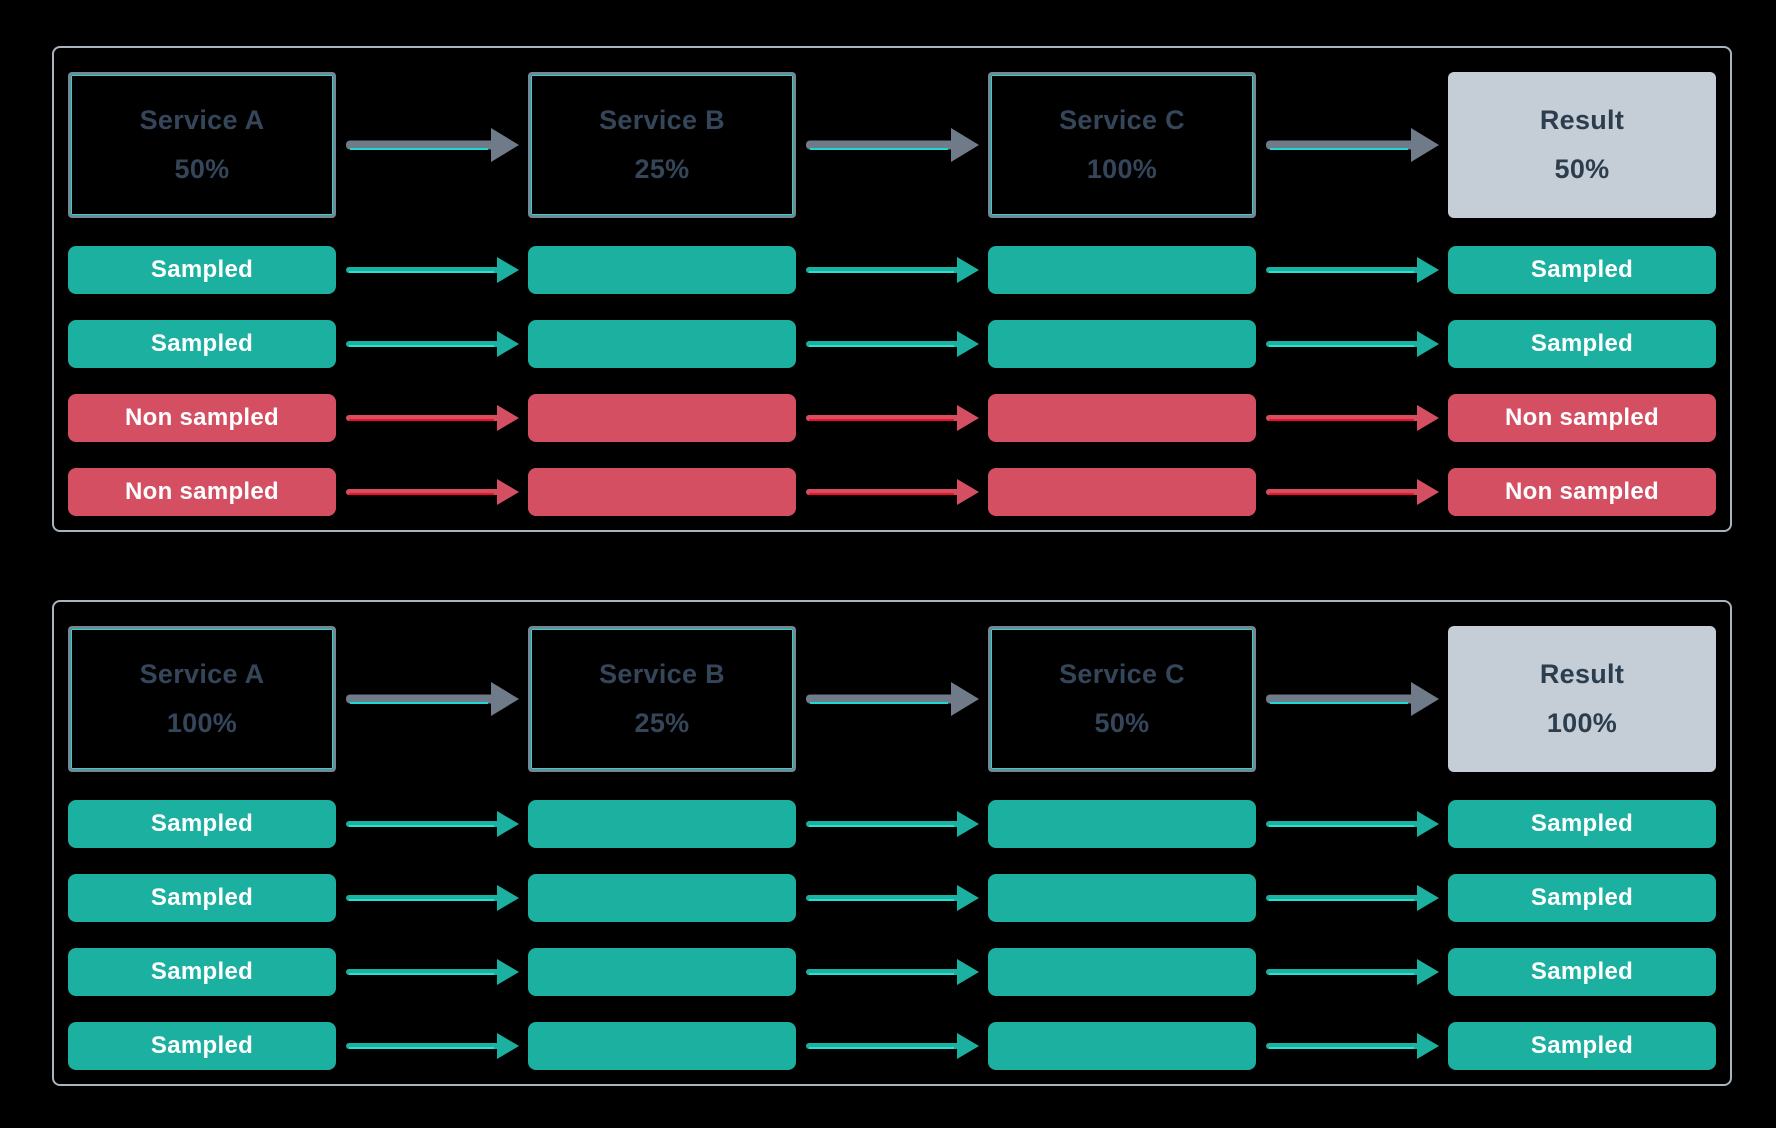 The height and width of the screenshot is (1128, 1776). I want to click on service-a-box: Service A 100%, so click(202, 699).